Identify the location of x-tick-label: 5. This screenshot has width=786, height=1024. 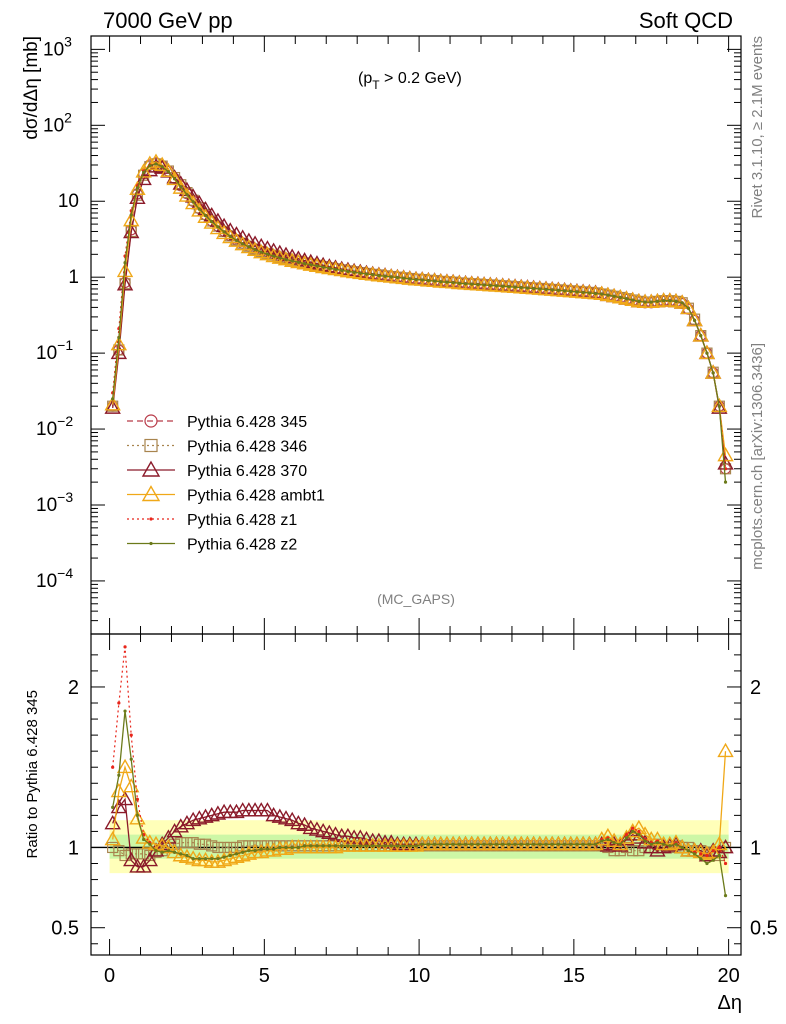
(264, 976).